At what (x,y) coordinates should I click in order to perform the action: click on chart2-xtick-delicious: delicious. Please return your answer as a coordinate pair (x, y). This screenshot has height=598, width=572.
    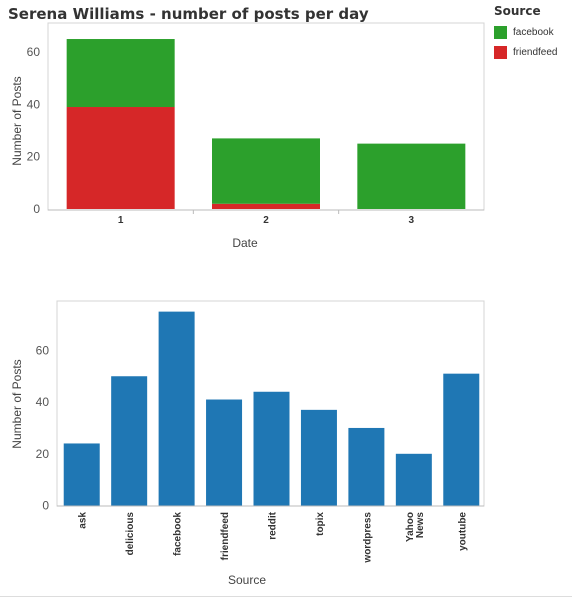
    Looking at the image, I should click on (130, 534).